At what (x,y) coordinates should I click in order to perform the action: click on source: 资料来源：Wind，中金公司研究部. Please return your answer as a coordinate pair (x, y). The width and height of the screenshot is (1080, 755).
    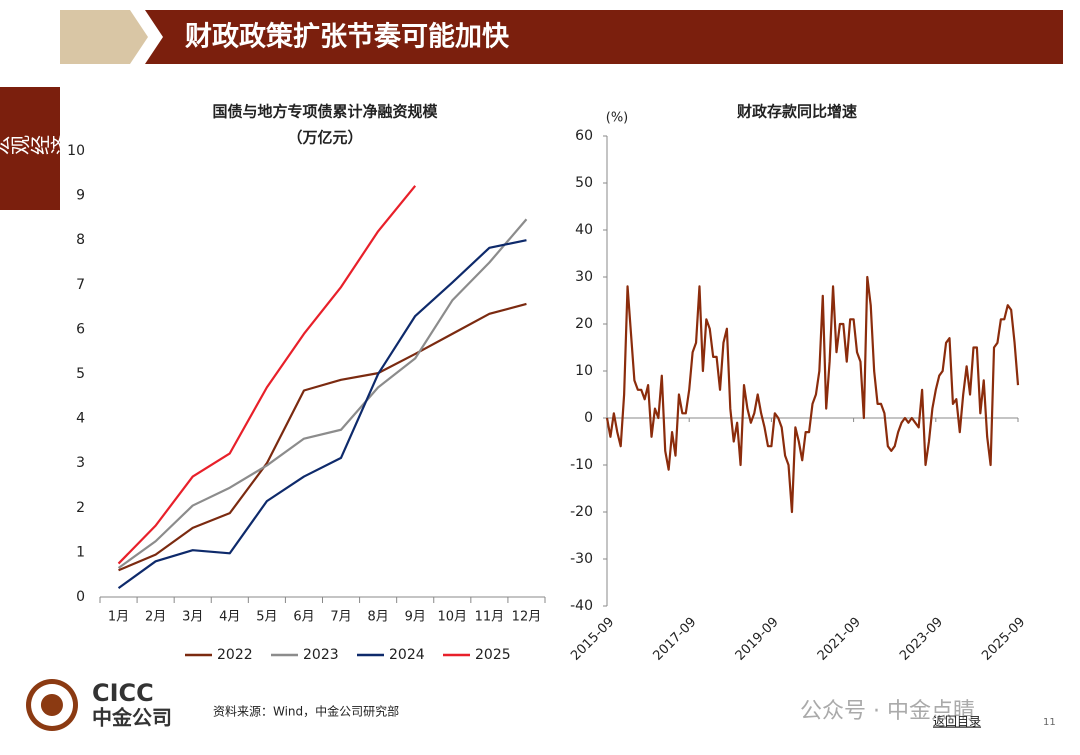
    Looking at the image, I should click on (306, 711).